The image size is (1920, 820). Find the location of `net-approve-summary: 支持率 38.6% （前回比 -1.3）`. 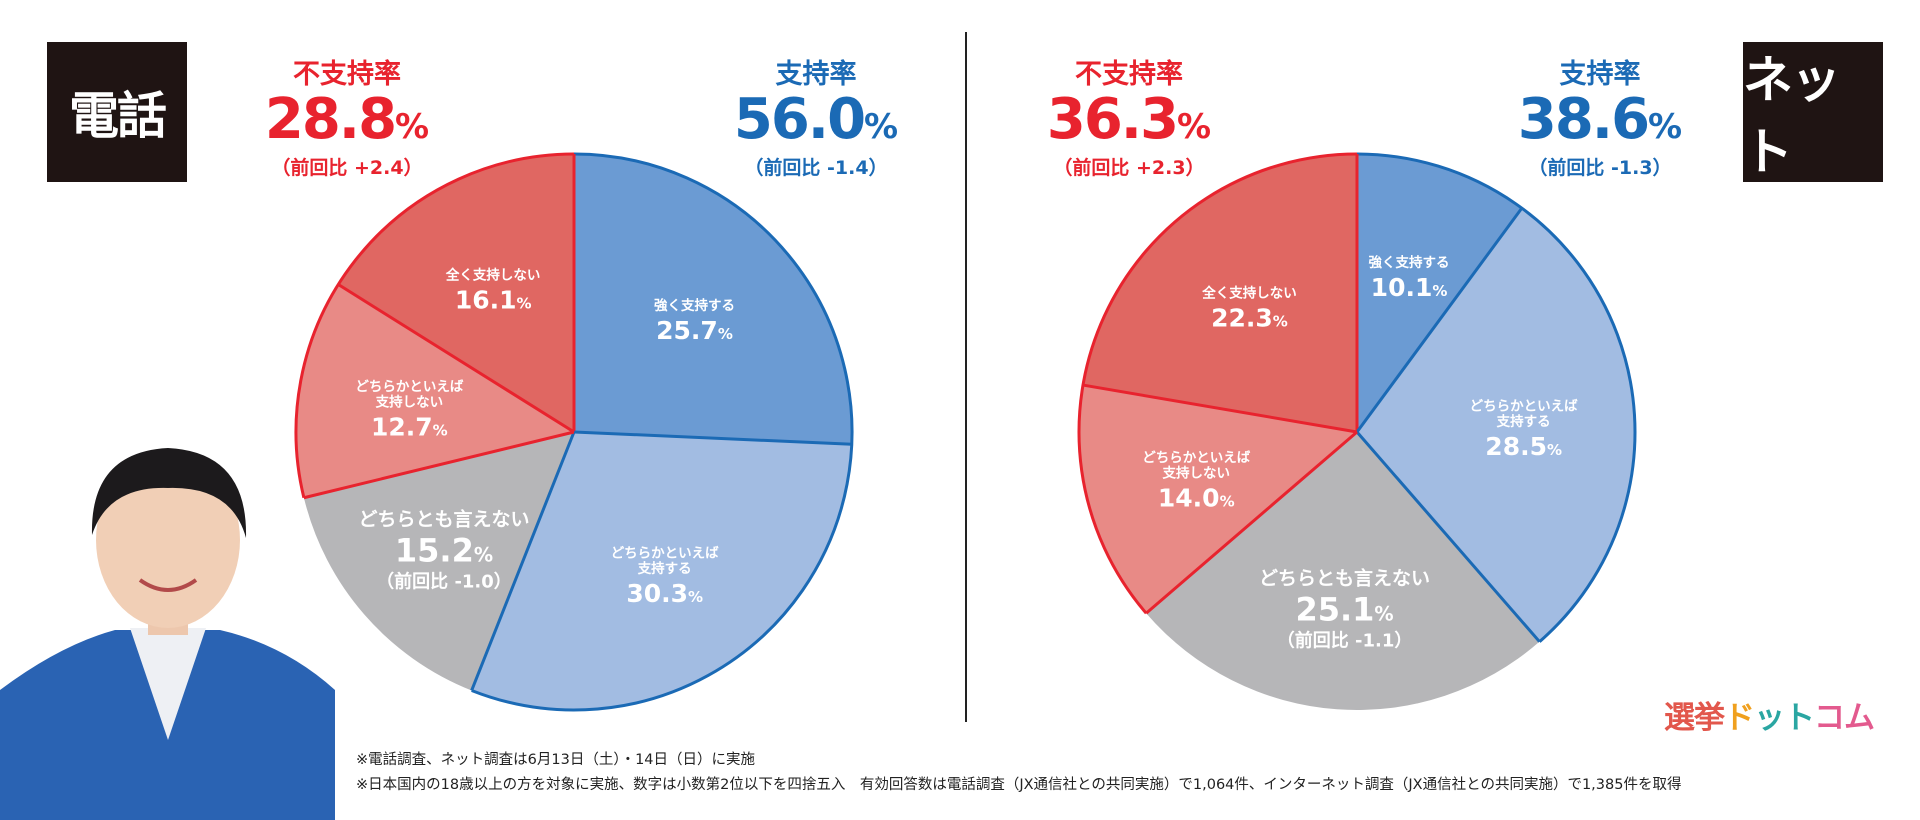

net-approve-summary: 支持率 38.6% （前回比 -1.3） is located at coordinates (1600, 119).